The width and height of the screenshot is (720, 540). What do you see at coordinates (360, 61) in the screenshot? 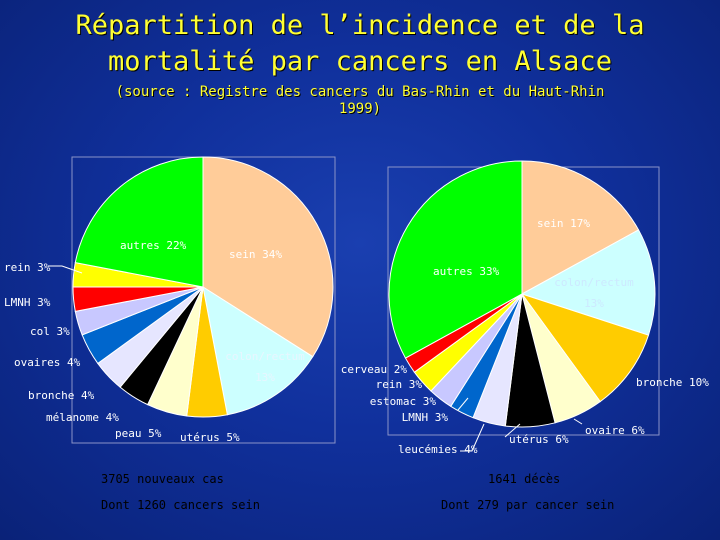
I see `title-line-2: mortalité par cancers en Alsace` at bounding box center [360, 61].